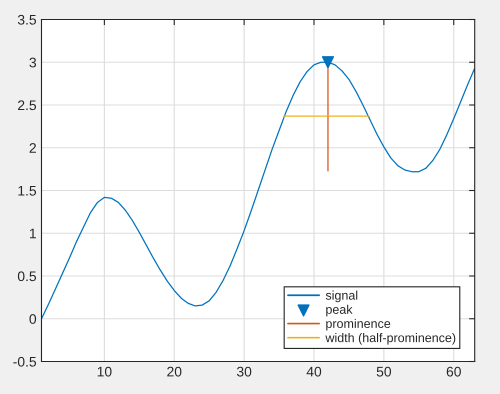 This screenshot has width=500, height=394. I want to click on y-tick-label: -0.5, so click(24, 361).